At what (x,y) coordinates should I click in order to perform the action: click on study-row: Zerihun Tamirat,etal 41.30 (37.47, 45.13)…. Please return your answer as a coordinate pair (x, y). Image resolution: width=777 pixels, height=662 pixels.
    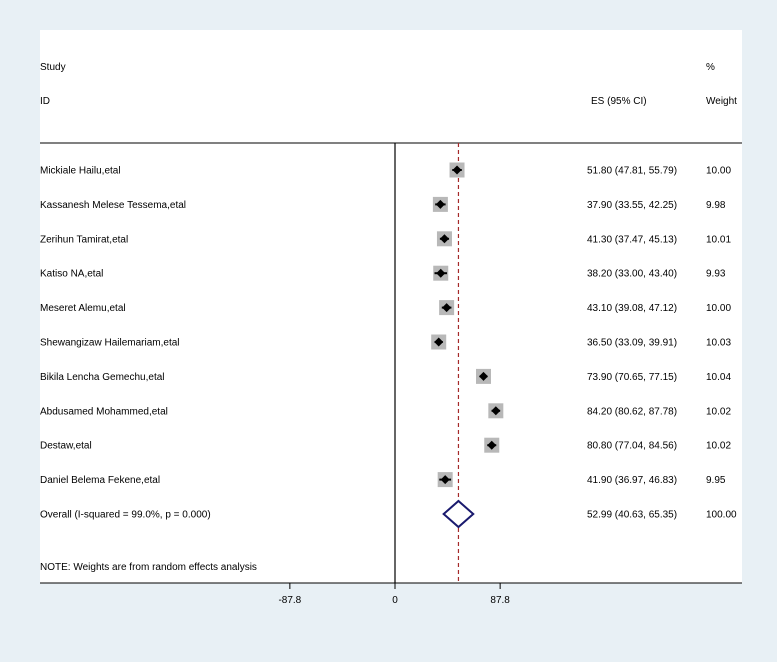
    Looking at the image, I should click on (385, 239).